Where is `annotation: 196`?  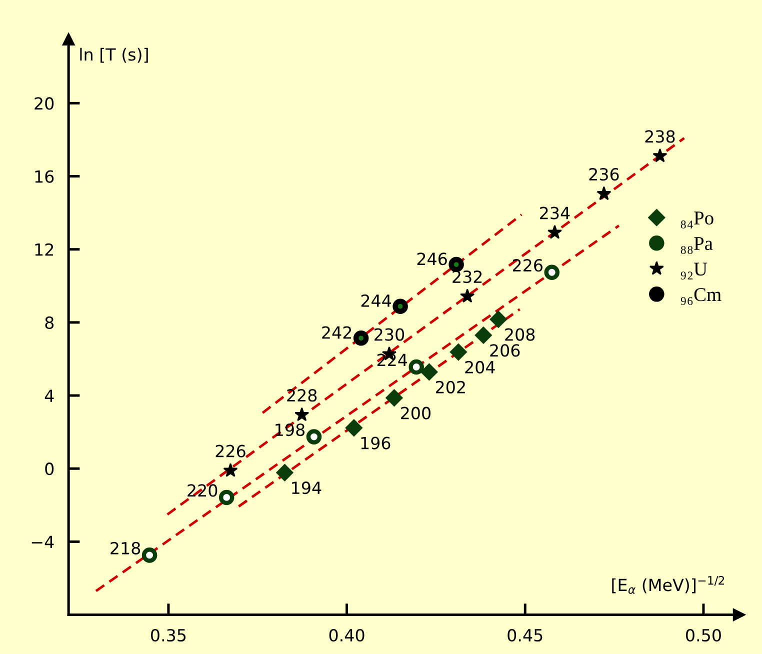 annotation: 196 is located at coordinates (375, 443).